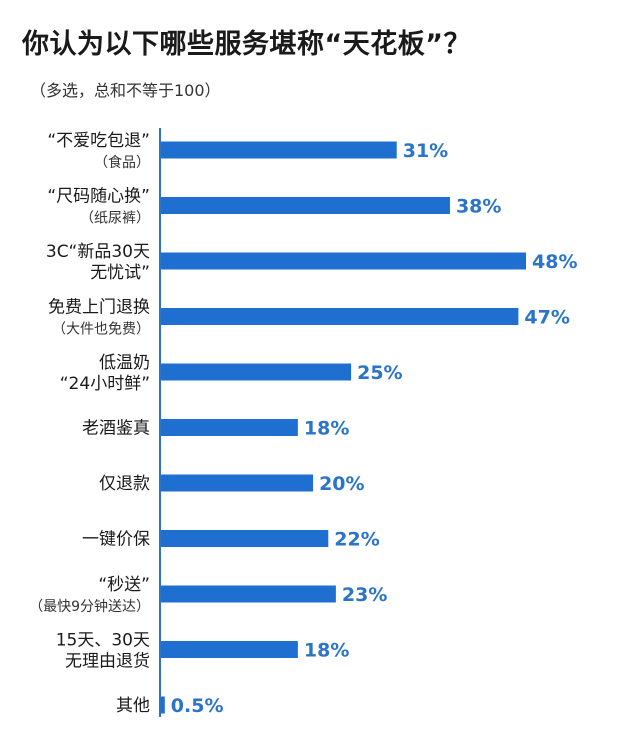  Describe the element at coordinates (116, 429) in the screenshot. I see `category-label: 老酒鉴真` at that location.